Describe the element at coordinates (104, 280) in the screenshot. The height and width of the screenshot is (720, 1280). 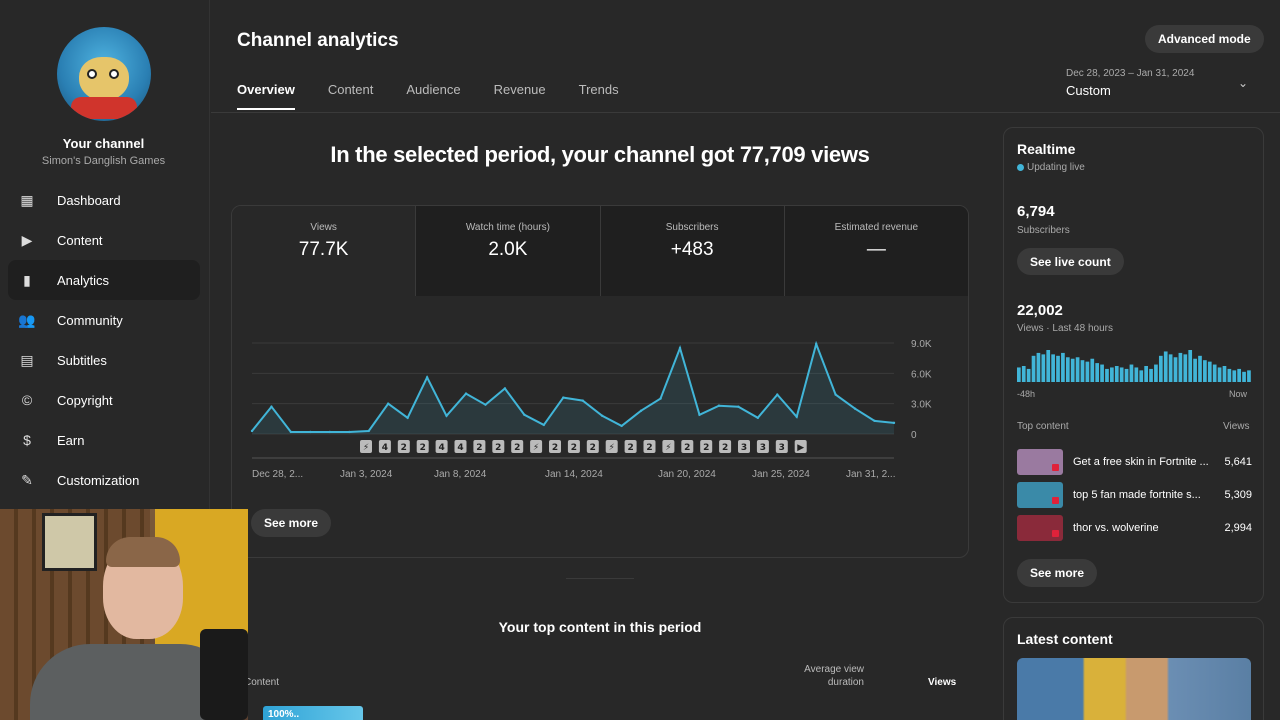
I see `sidebar-item-analytics: ▮ Analytics` at that location.